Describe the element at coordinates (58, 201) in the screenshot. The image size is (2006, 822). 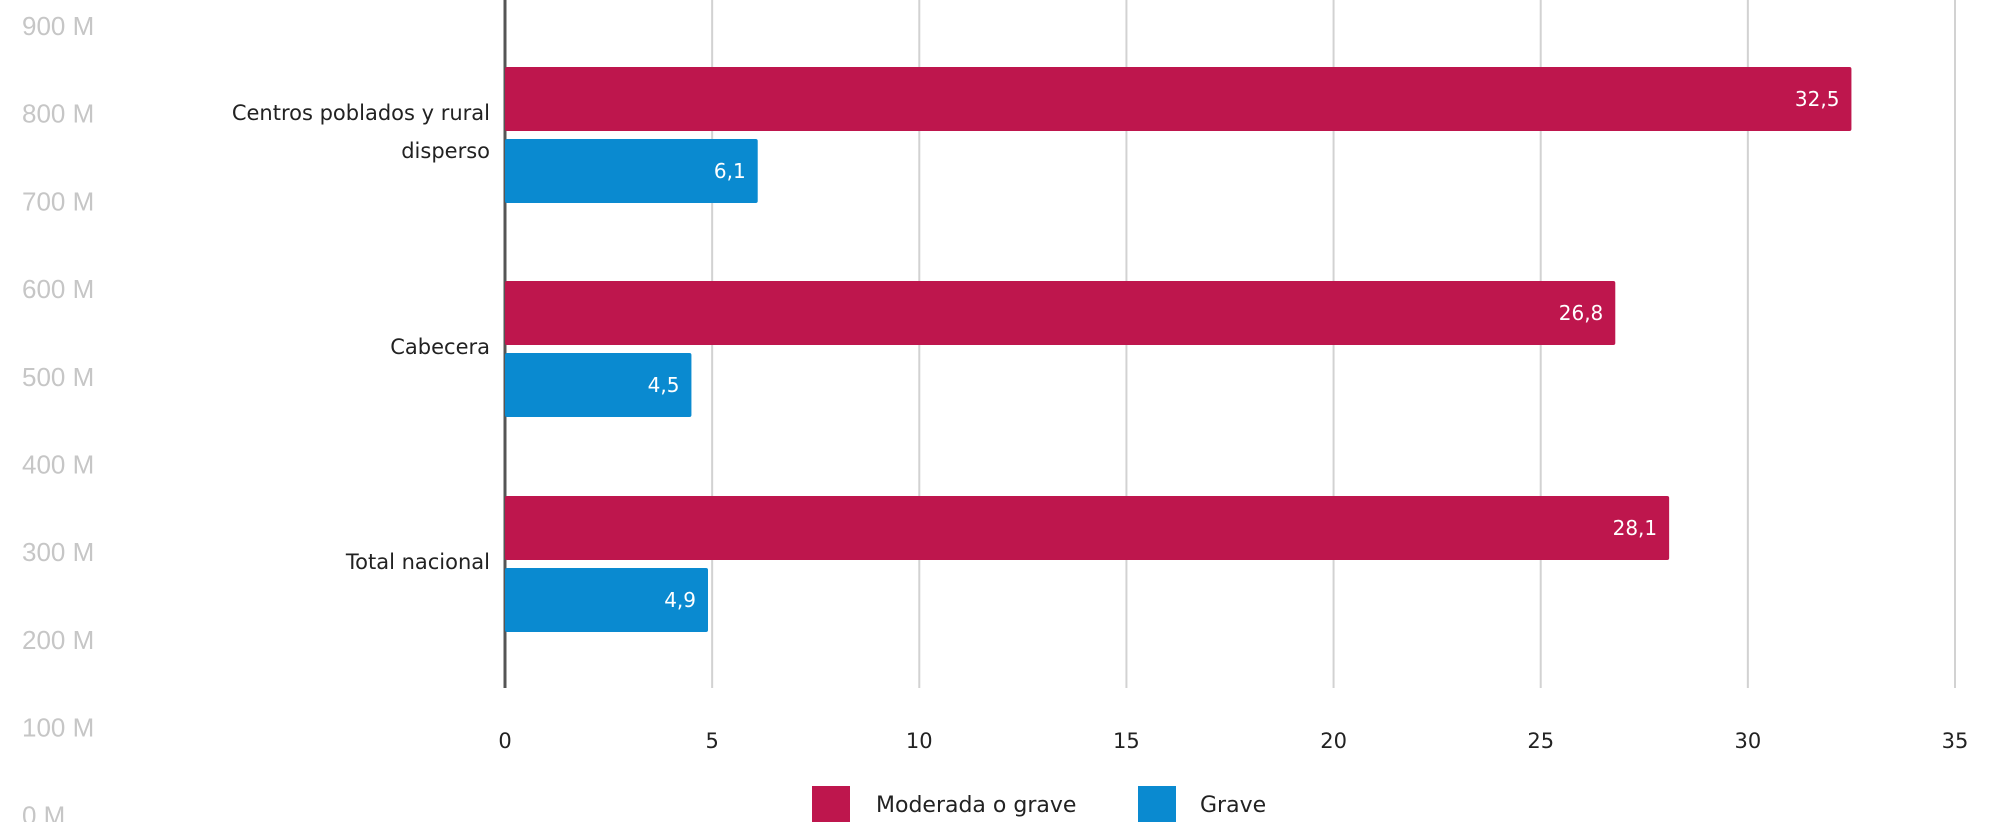
I see `background-axis-label: 700 M` at that location.